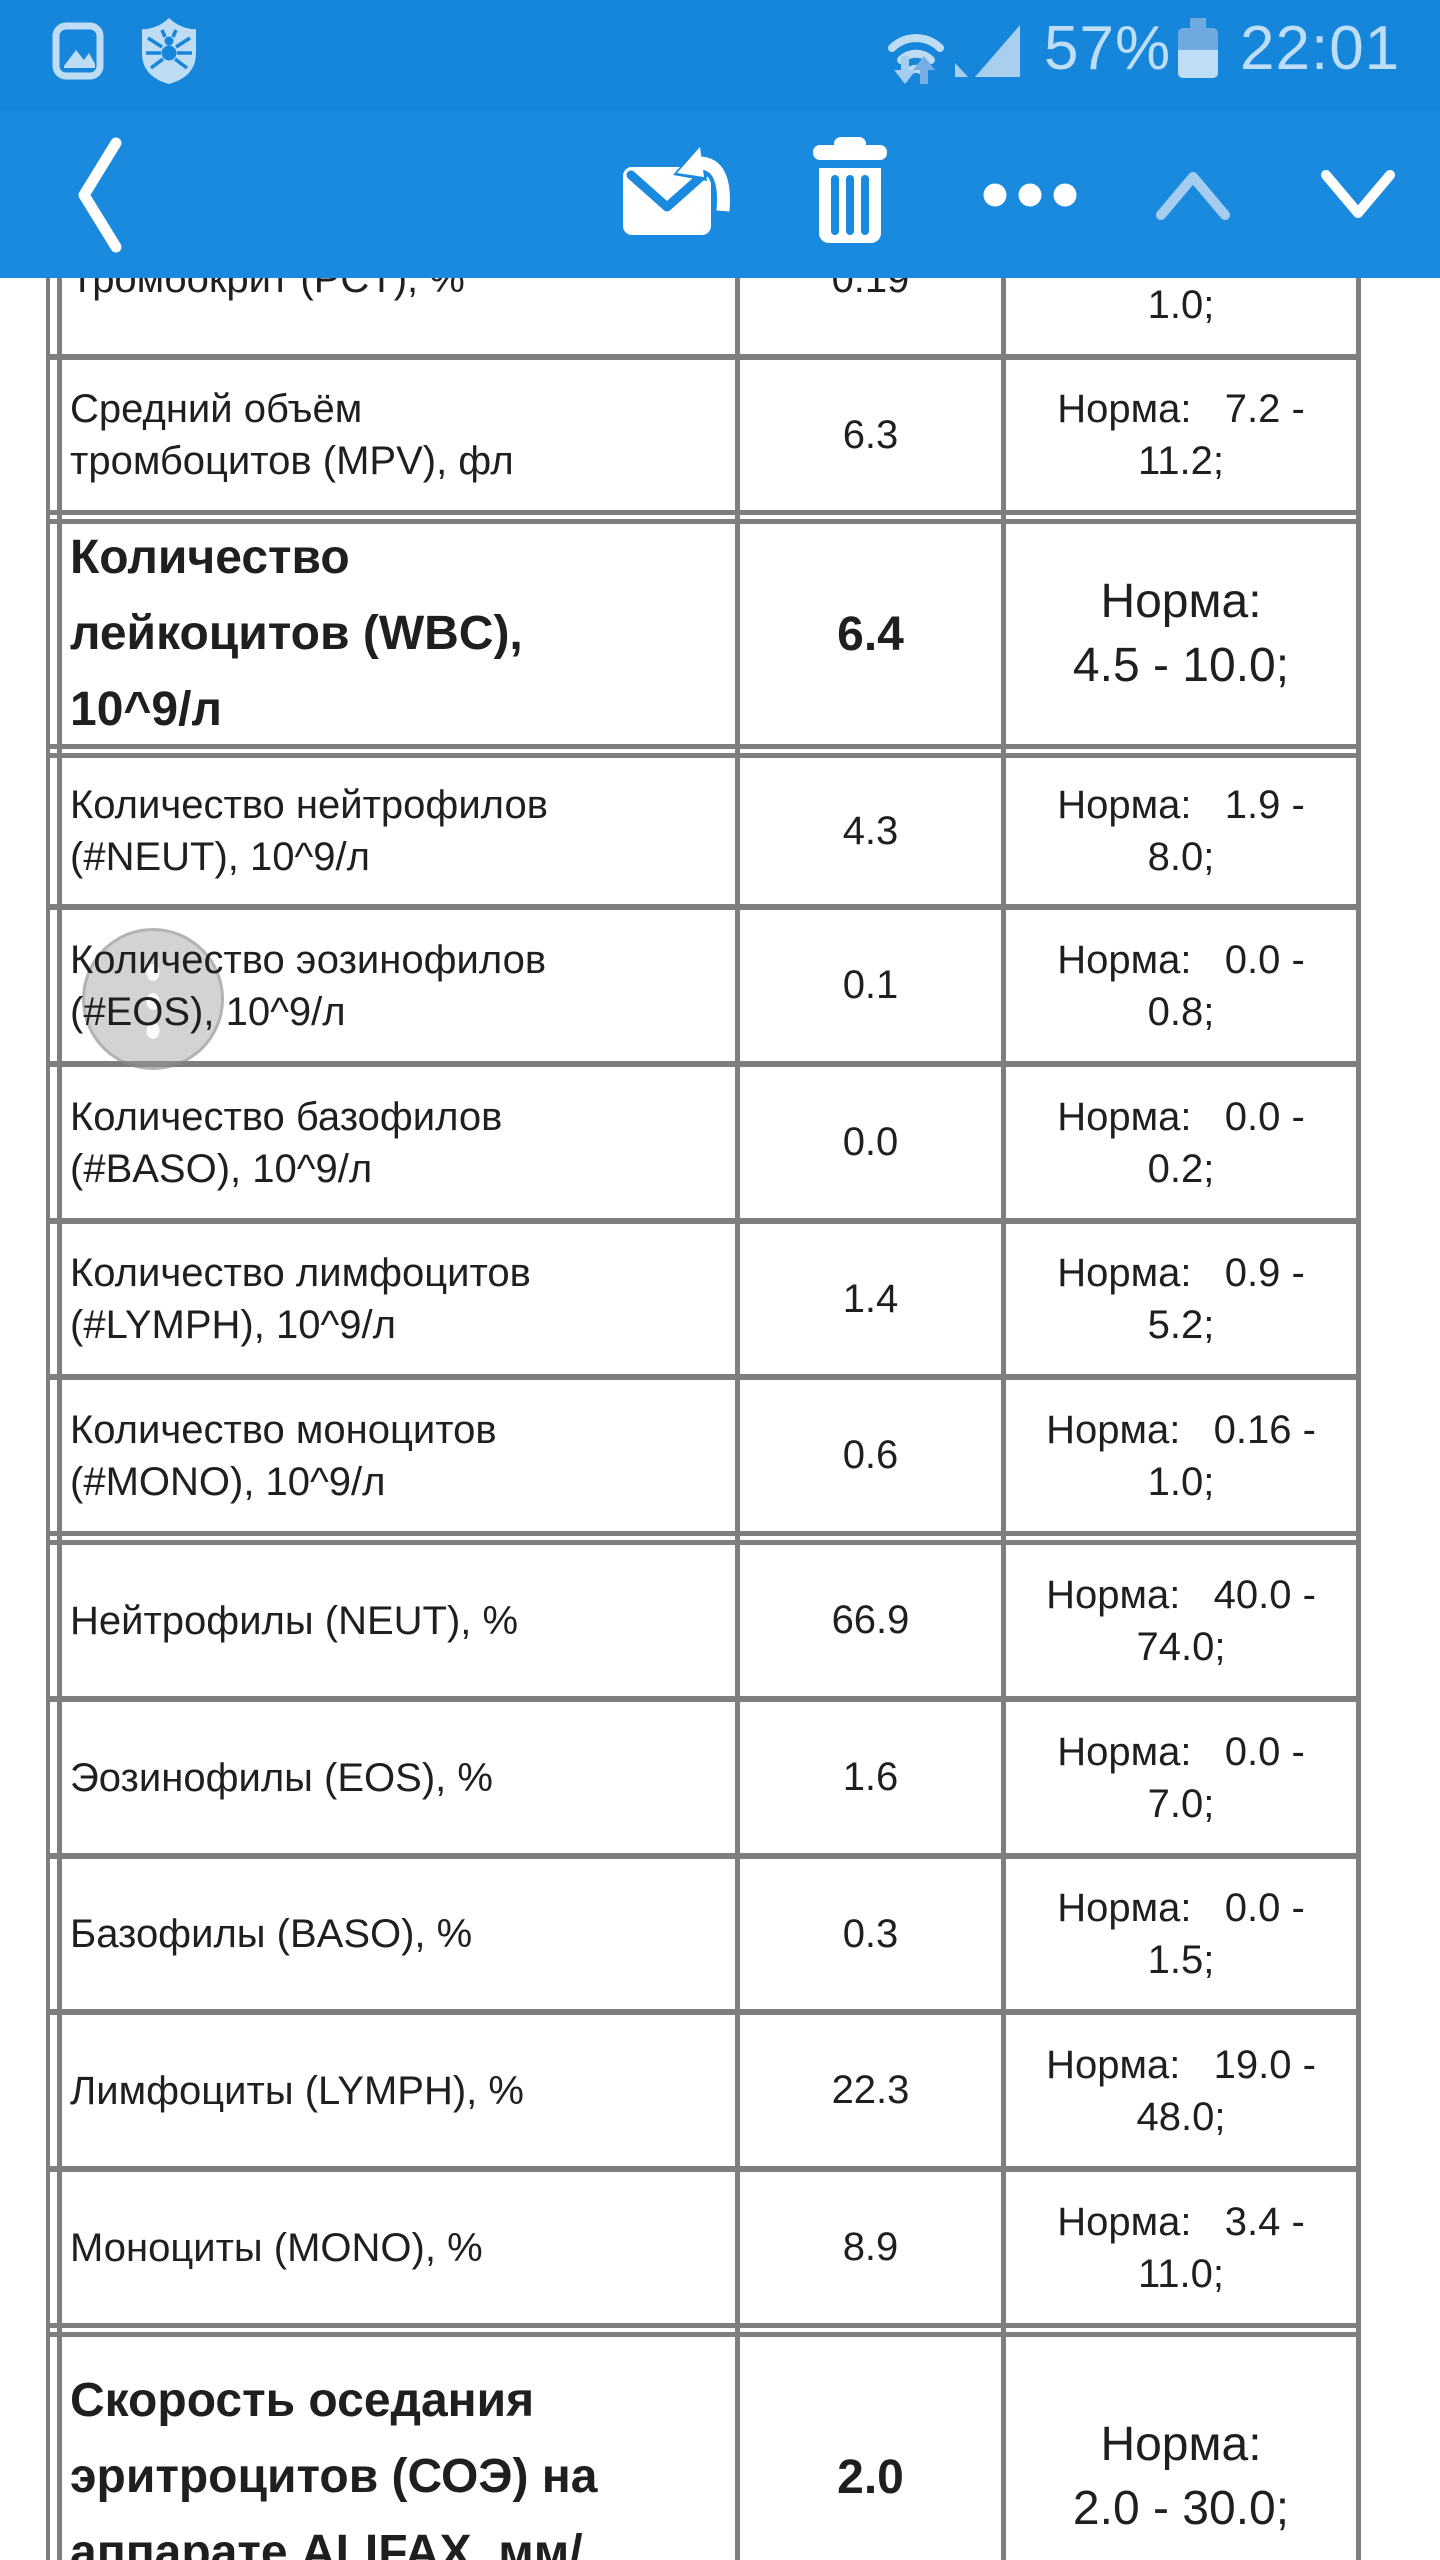 This screenshot has height=2560, width=1440. Describe the element at coordinates (870, 1142) in the screenshot. I see `result-value-cell: 0.0` at that location.